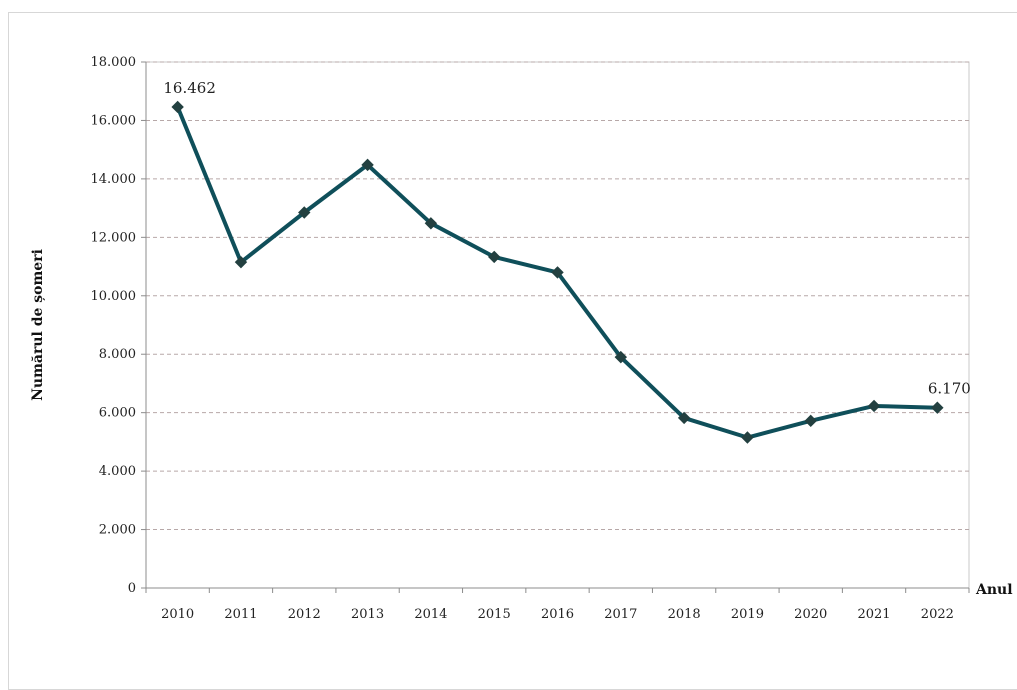  What do you see at coordinates (114, 296) in the screenshot?
I see `y-tick-label: 10.000` at bounding box center [114, 296].